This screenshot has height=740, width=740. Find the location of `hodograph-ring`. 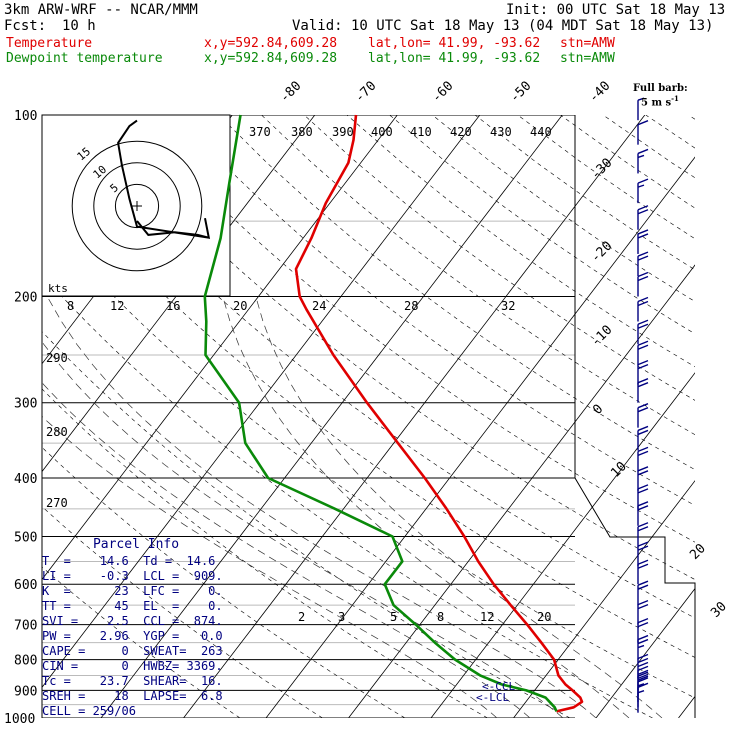

hodograph-ring is located at coordinates (137, 206).